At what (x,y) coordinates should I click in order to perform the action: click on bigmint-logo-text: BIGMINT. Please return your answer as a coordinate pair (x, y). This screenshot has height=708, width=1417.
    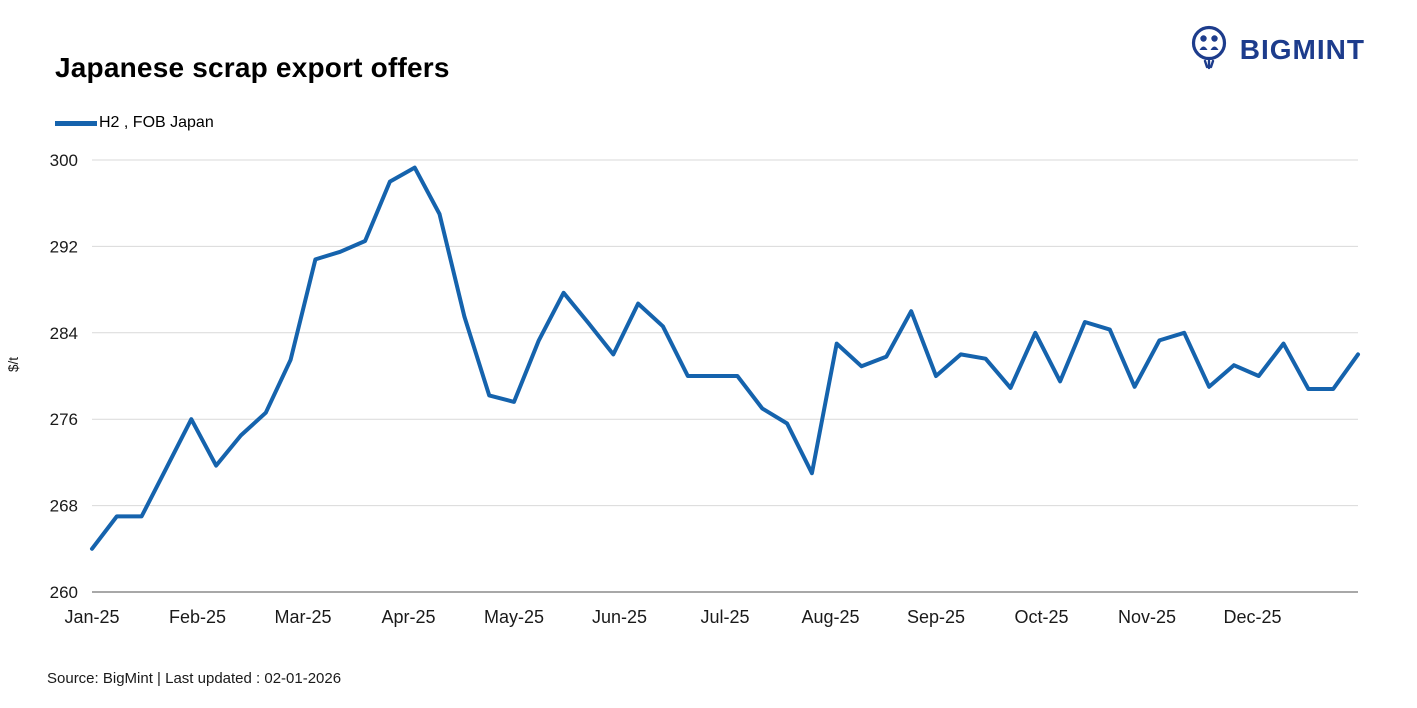
    Looking at the image, I should click on (1302, 49).